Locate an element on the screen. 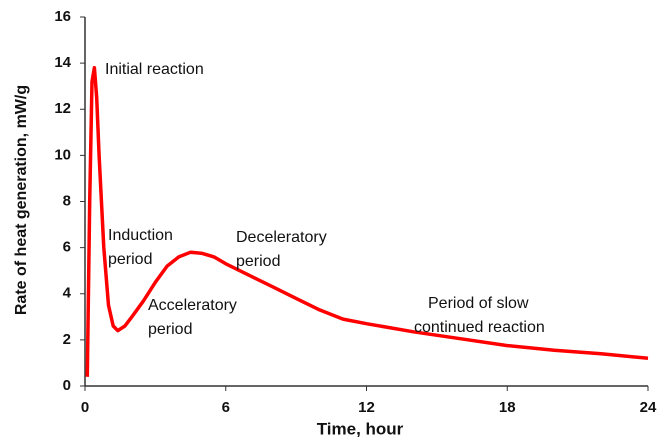  y-tick-label: 6 is located at coordinates (67, 247).